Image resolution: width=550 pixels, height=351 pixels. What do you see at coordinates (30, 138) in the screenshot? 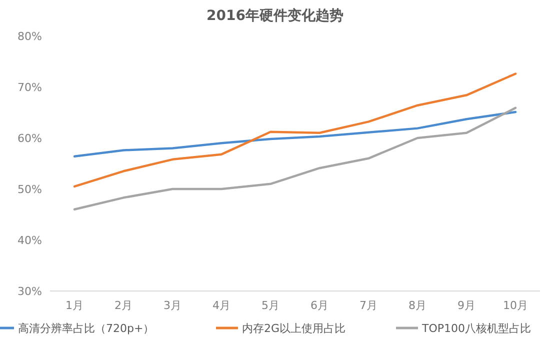
I see `y-tick-label: 60%` at bounding box center [30, 138].